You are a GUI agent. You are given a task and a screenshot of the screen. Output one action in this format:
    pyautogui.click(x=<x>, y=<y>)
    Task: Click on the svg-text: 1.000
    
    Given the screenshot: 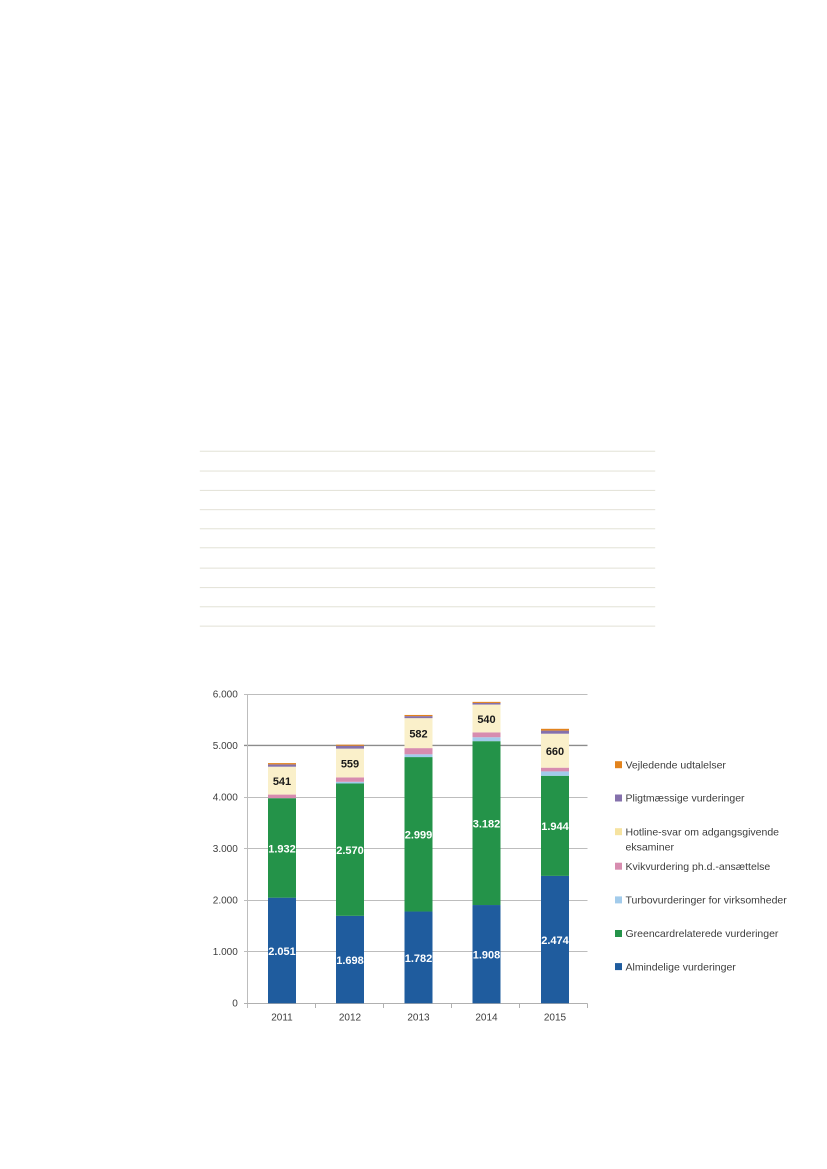 What is the action you would take?
    pyautogui.click(x=225, y=952)
    